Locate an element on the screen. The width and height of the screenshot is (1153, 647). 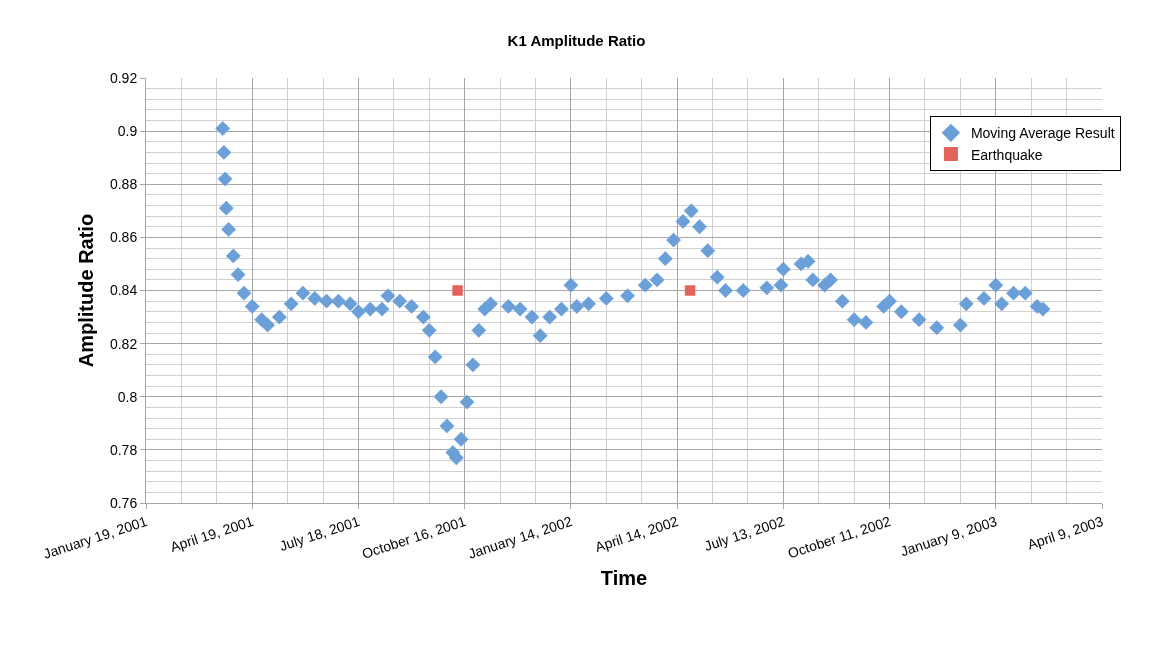
x-tick-label: April 19, 2001 is located at coordinates (212, 534).